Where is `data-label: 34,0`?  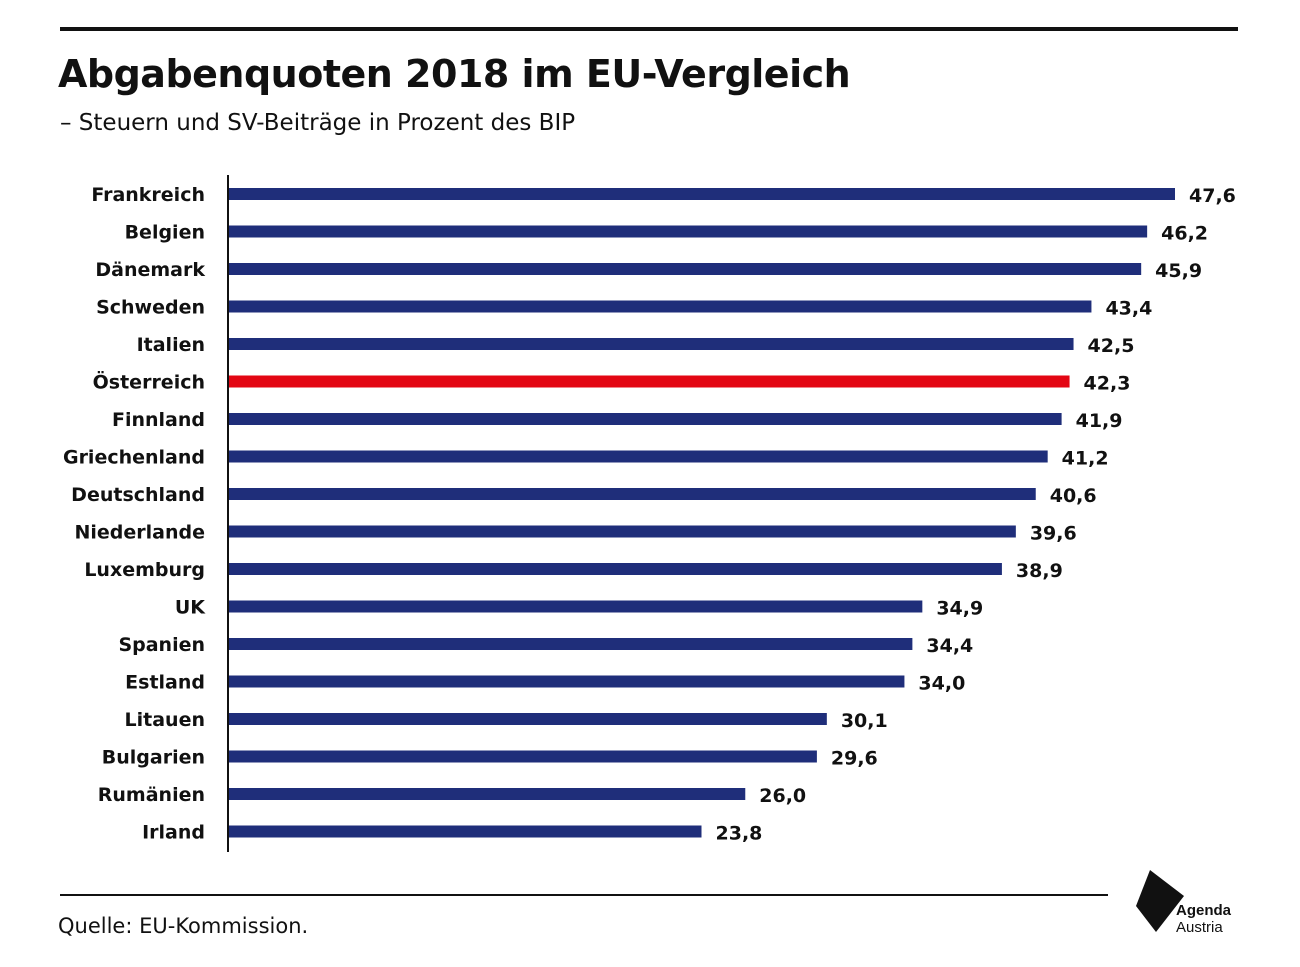
data-label: 34,0 is located at coordinates (941, 684).